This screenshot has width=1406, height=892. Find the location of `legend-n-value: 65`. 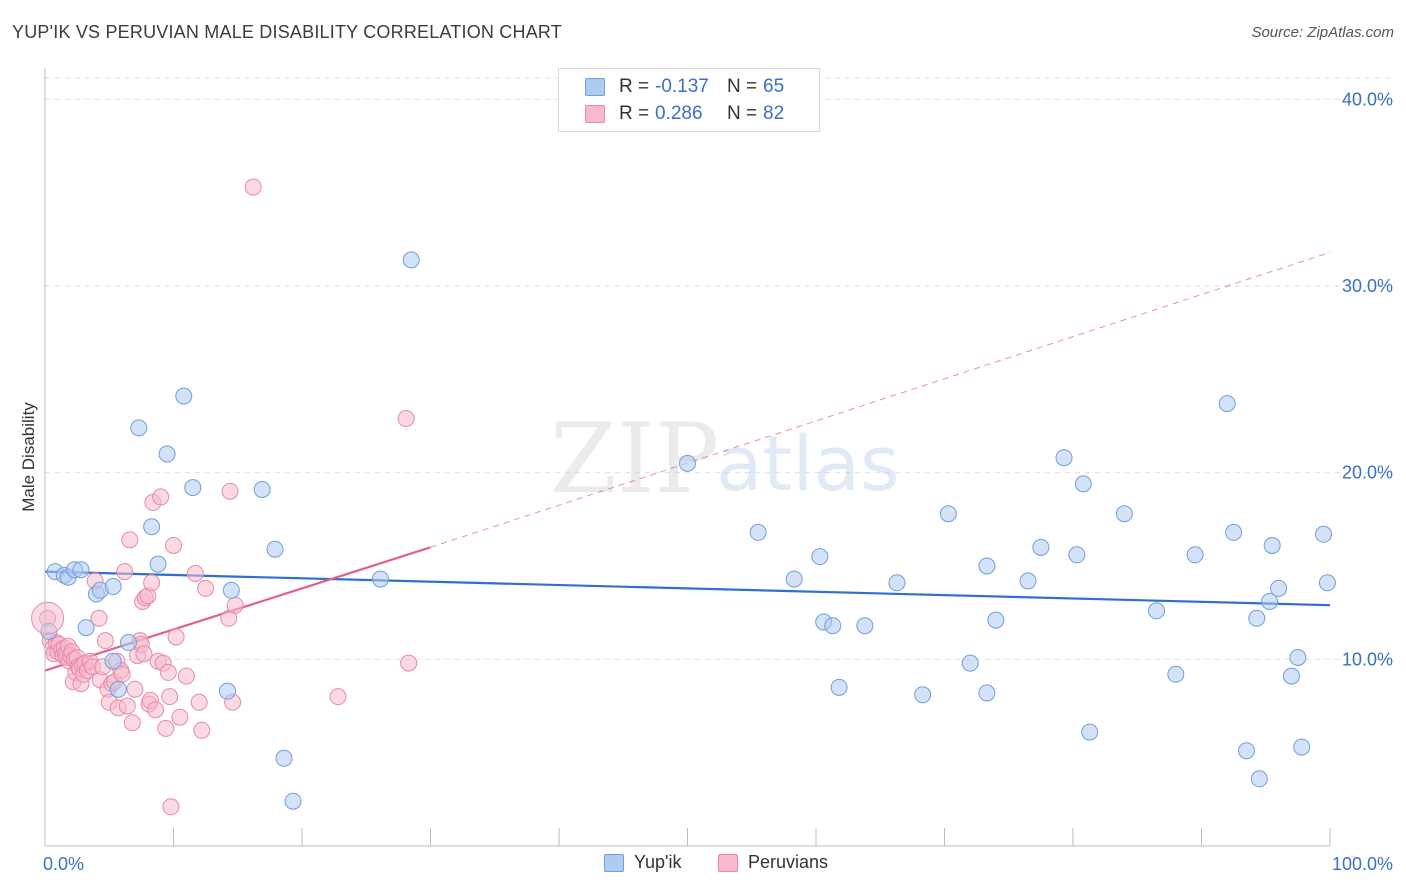

legend-n-value: 65 is located at coordinates (774, 86).